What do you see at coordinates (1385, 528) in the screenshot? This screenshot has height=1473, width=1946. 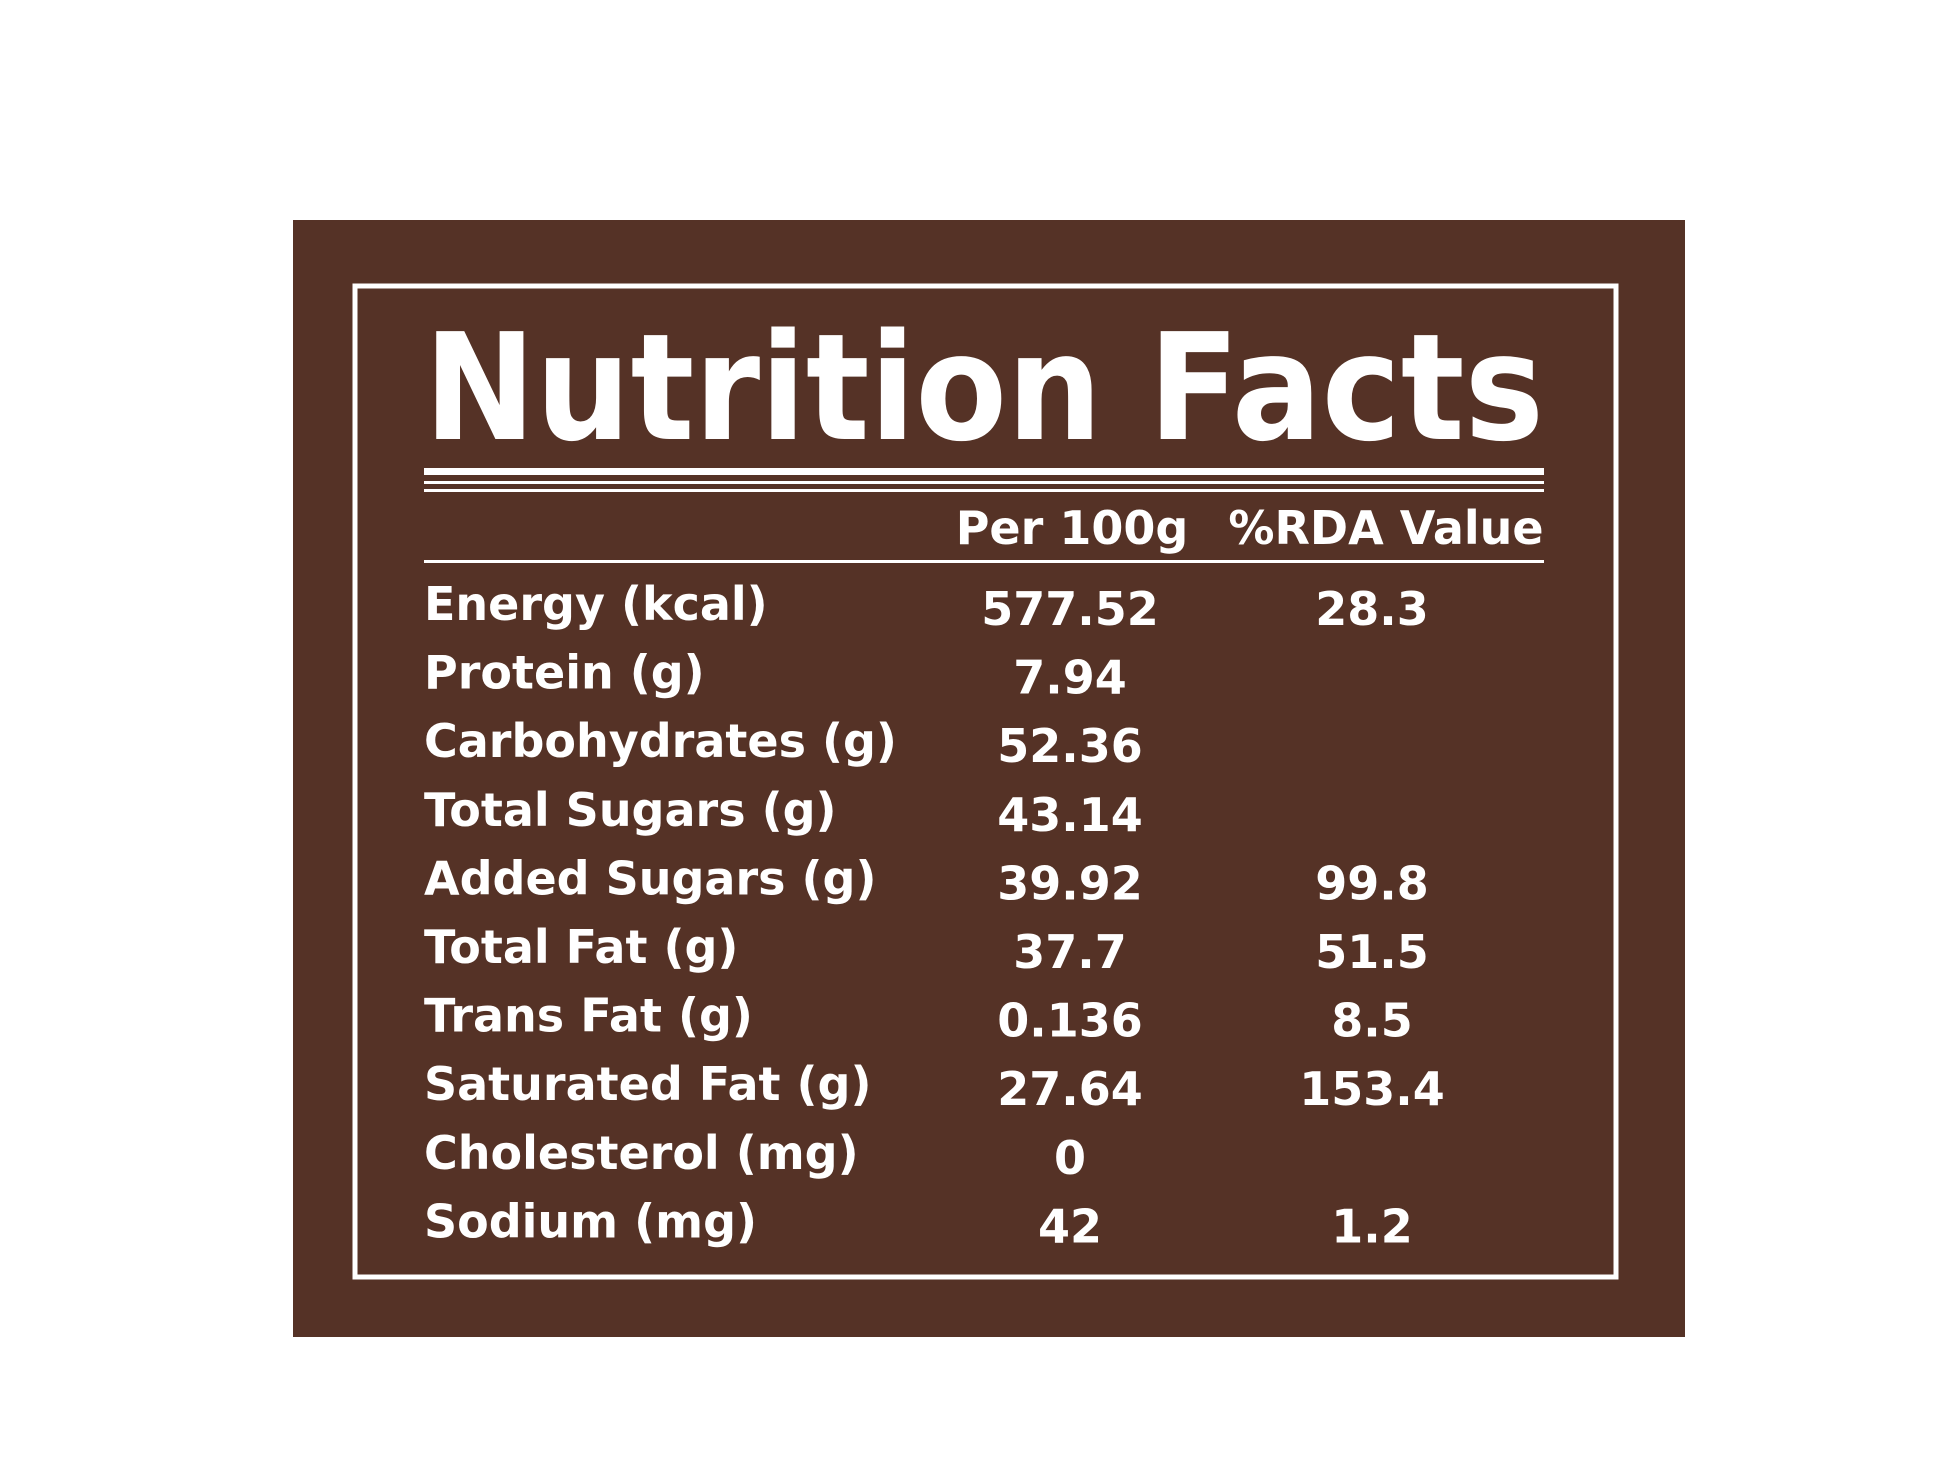 I see `column-header: %RDA Value` at bounding box center [1385, 528].